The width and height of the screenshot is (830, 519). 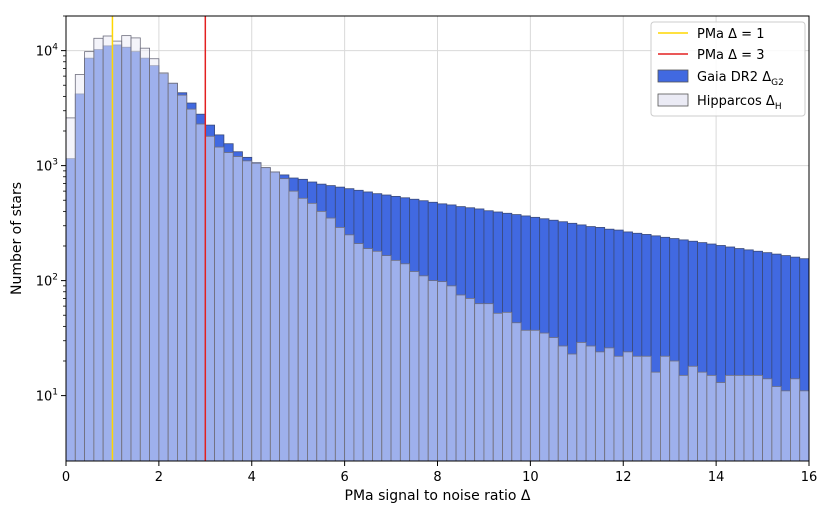 I want to click on x-axis-label: PMa signal to noise ratio Δ, so click(x=438, y=496).